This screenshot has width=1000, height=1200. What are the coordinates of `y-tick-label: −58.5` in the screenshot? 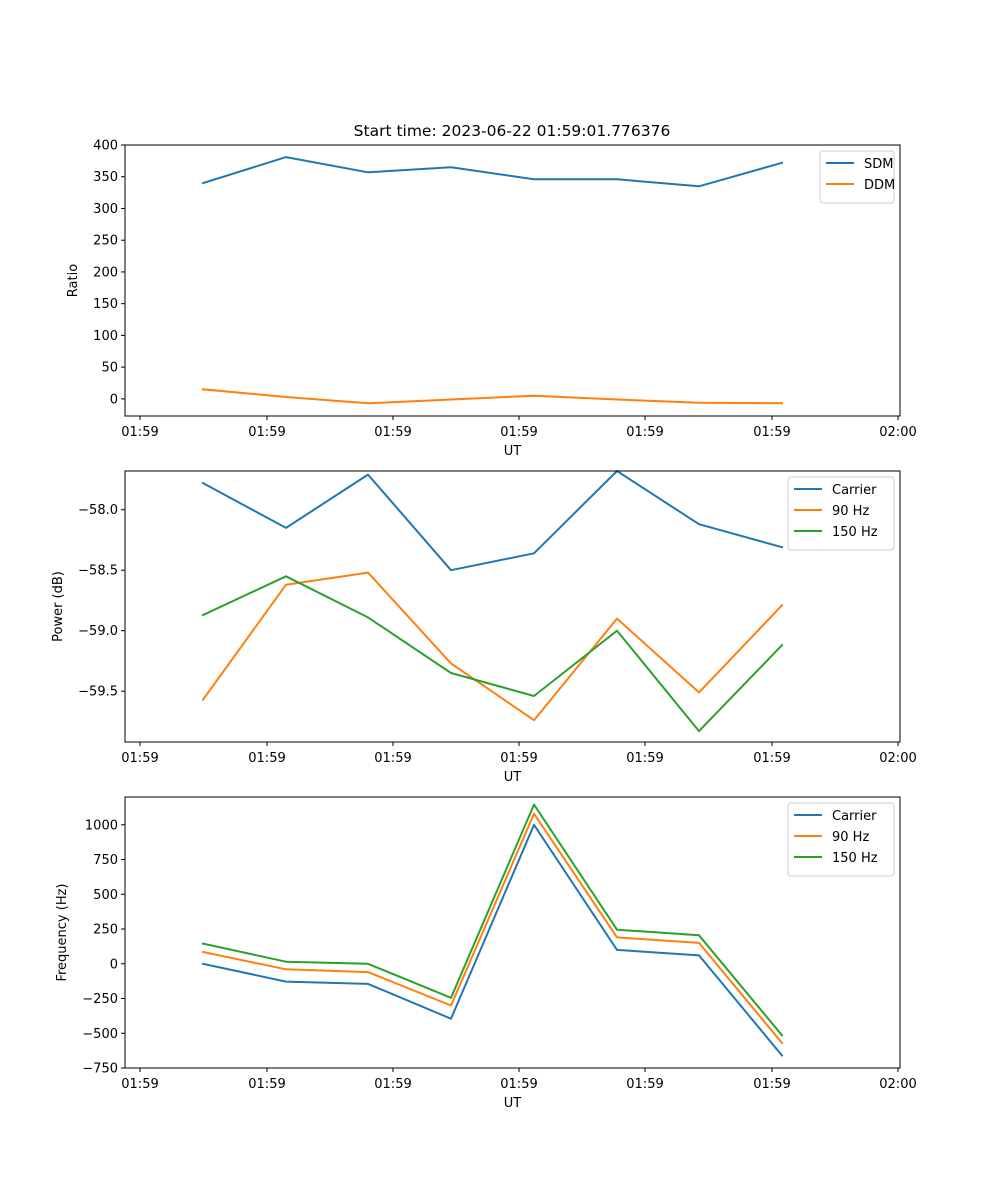 It's located at (98, 571).